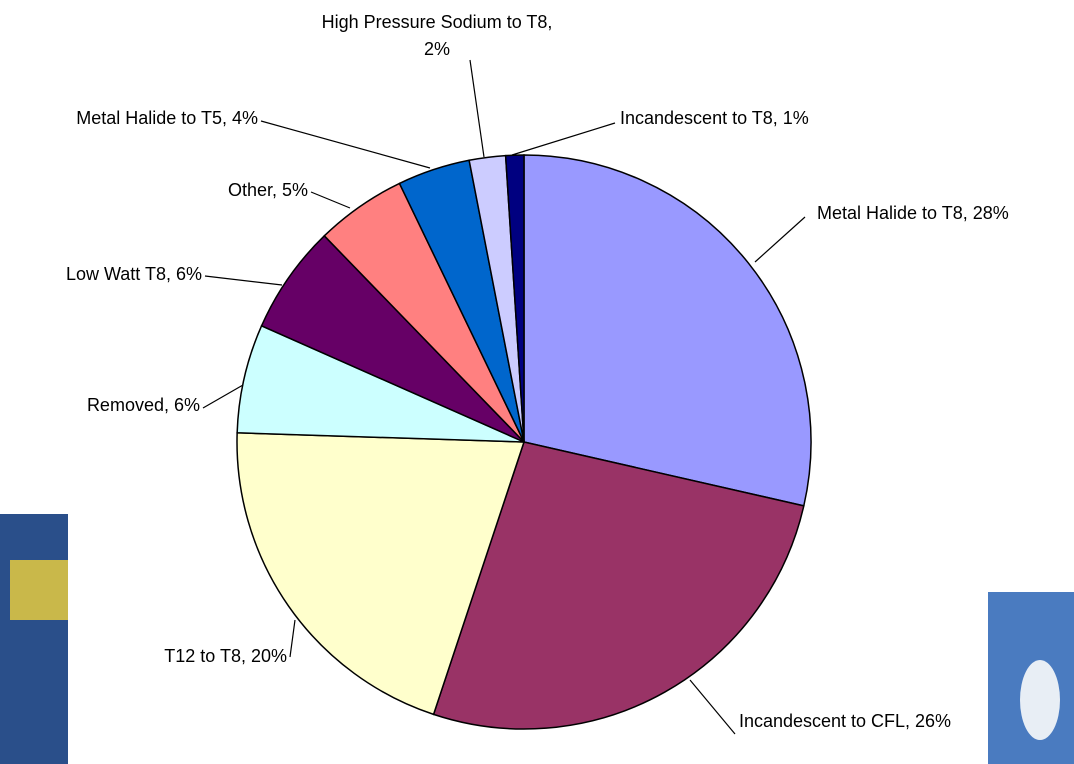 The image size is (1074, 764). Describe the element at coordinates (34, 639) in the screenshot. I see `photo-left` at that location.